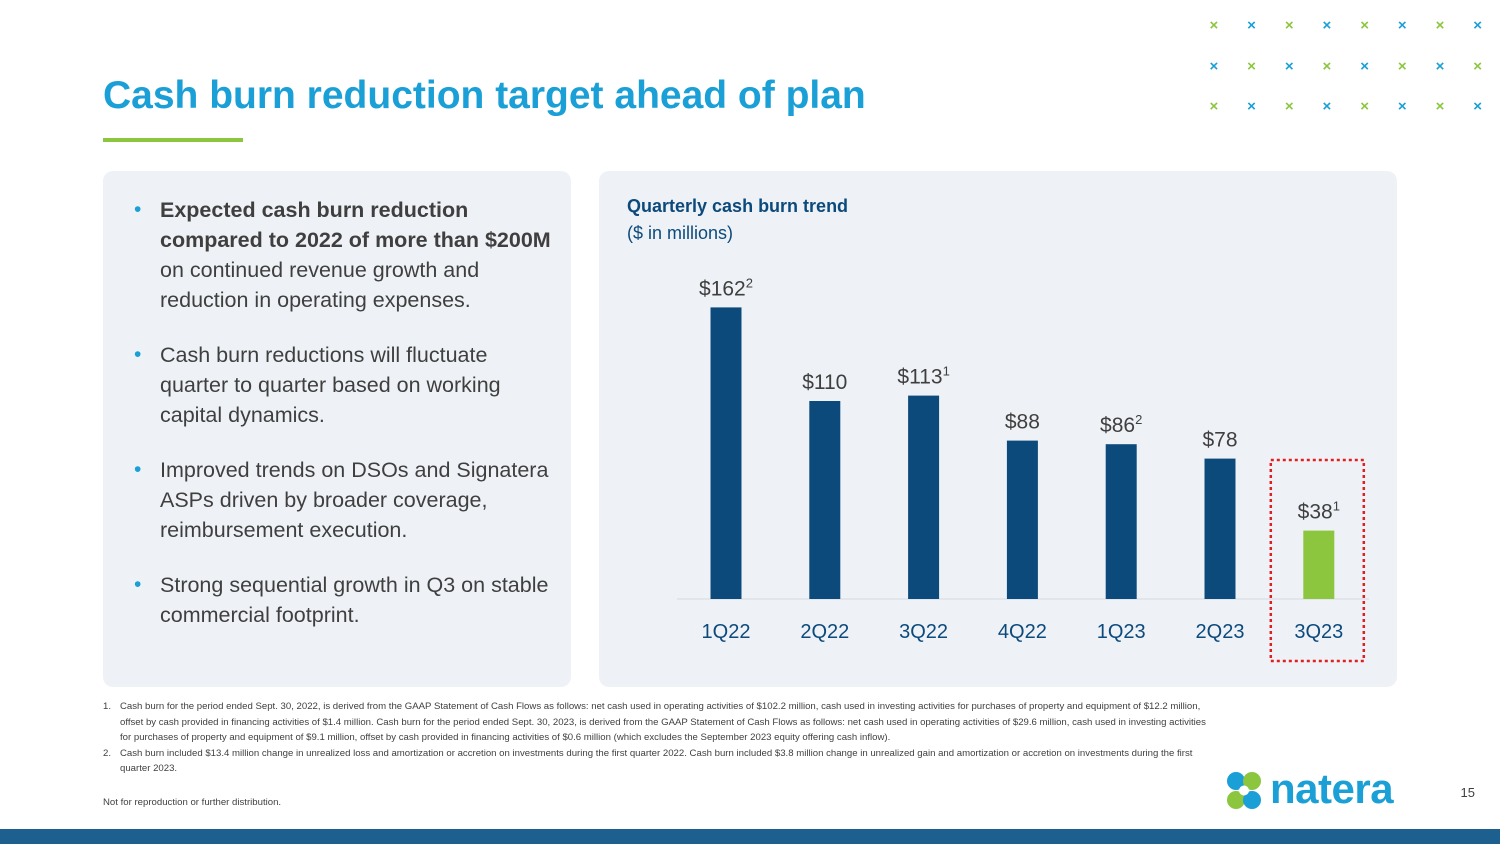 This screenshot has height=844, width=1500. What do you see at coordinates (1332, 788) in the screenshot?
I see `natera-logo-text: natera` at bounding box center [1332, 788].